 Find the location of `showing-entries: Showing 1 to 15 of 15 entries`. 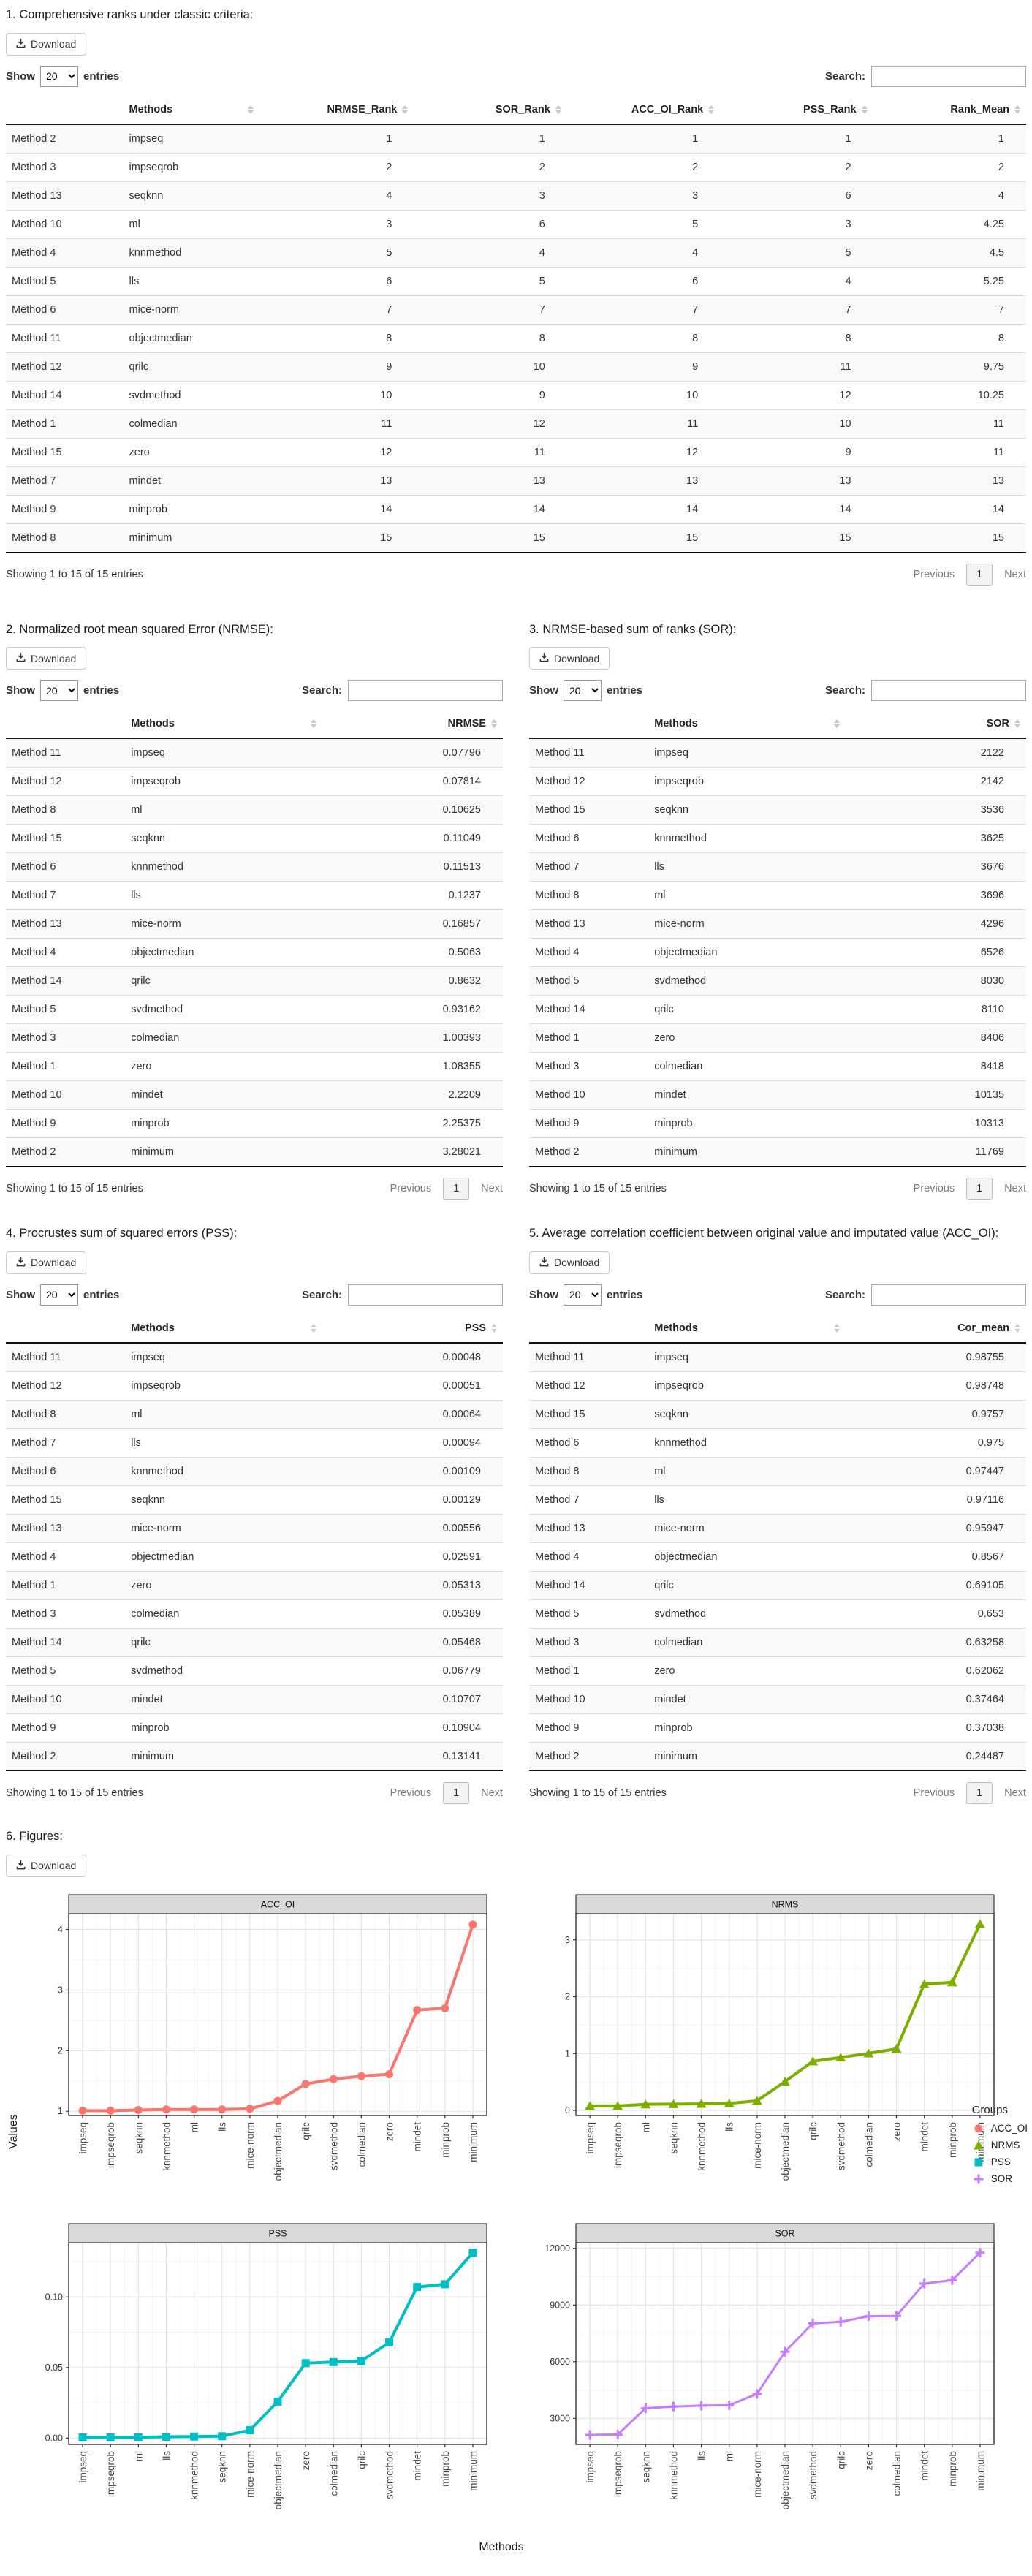

showing-entries: Showing 1 to 15 of 15 entries is located at coordinates (74, 1793).